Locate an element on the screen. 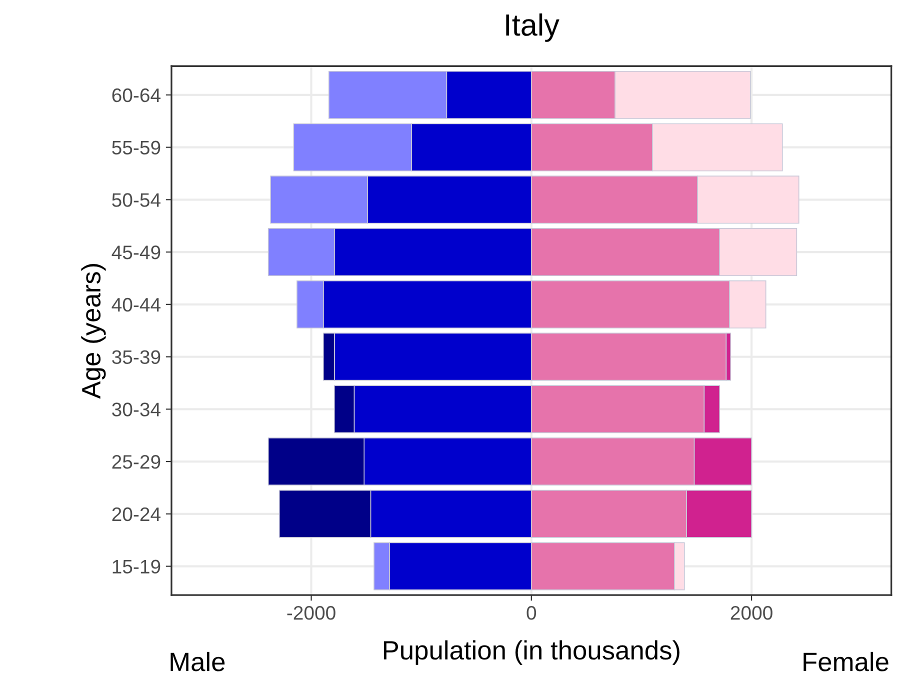 This screenshot has width=917, height=696. y-tick-label: 60-64 is located at coordinates (136, 95).